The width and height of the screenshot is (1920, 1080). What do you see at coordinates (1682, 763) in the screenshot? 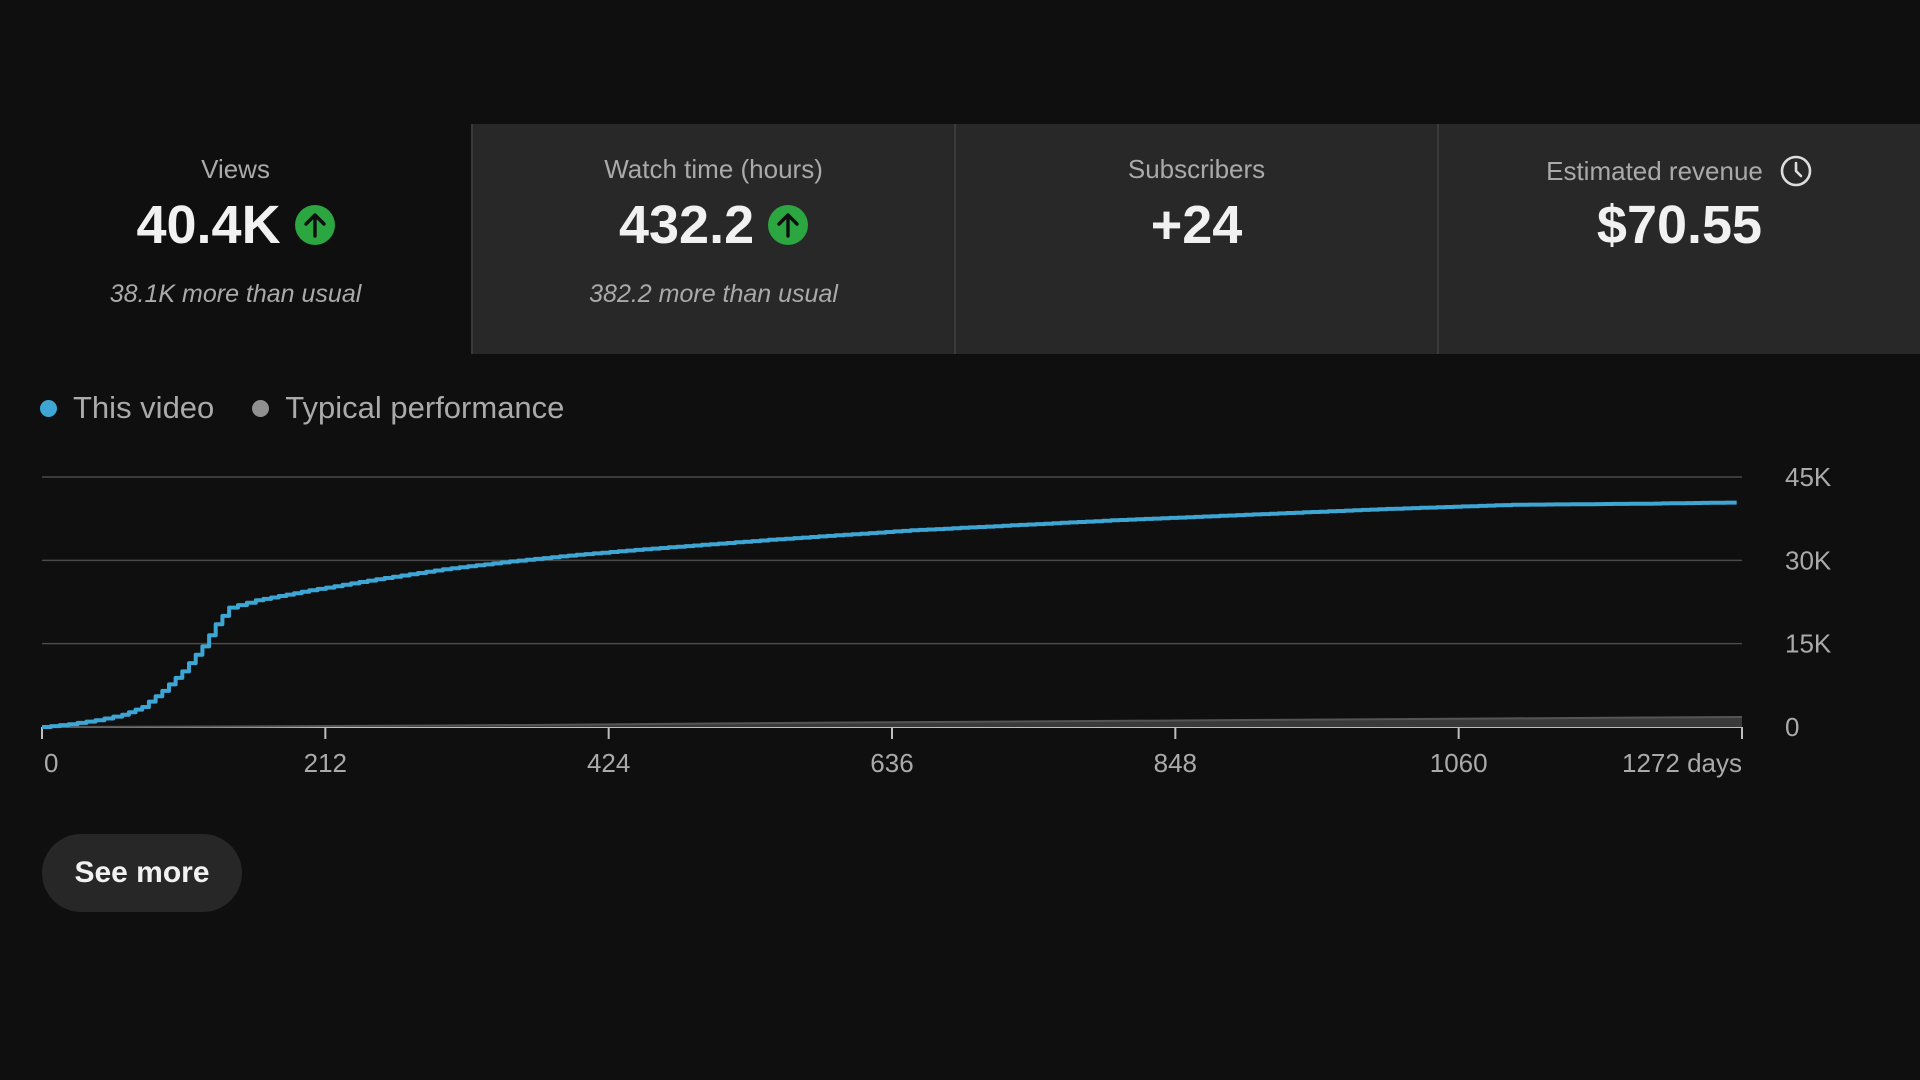
I see `x-tick-label: 1272 days` at bounding box center [1682, 763].